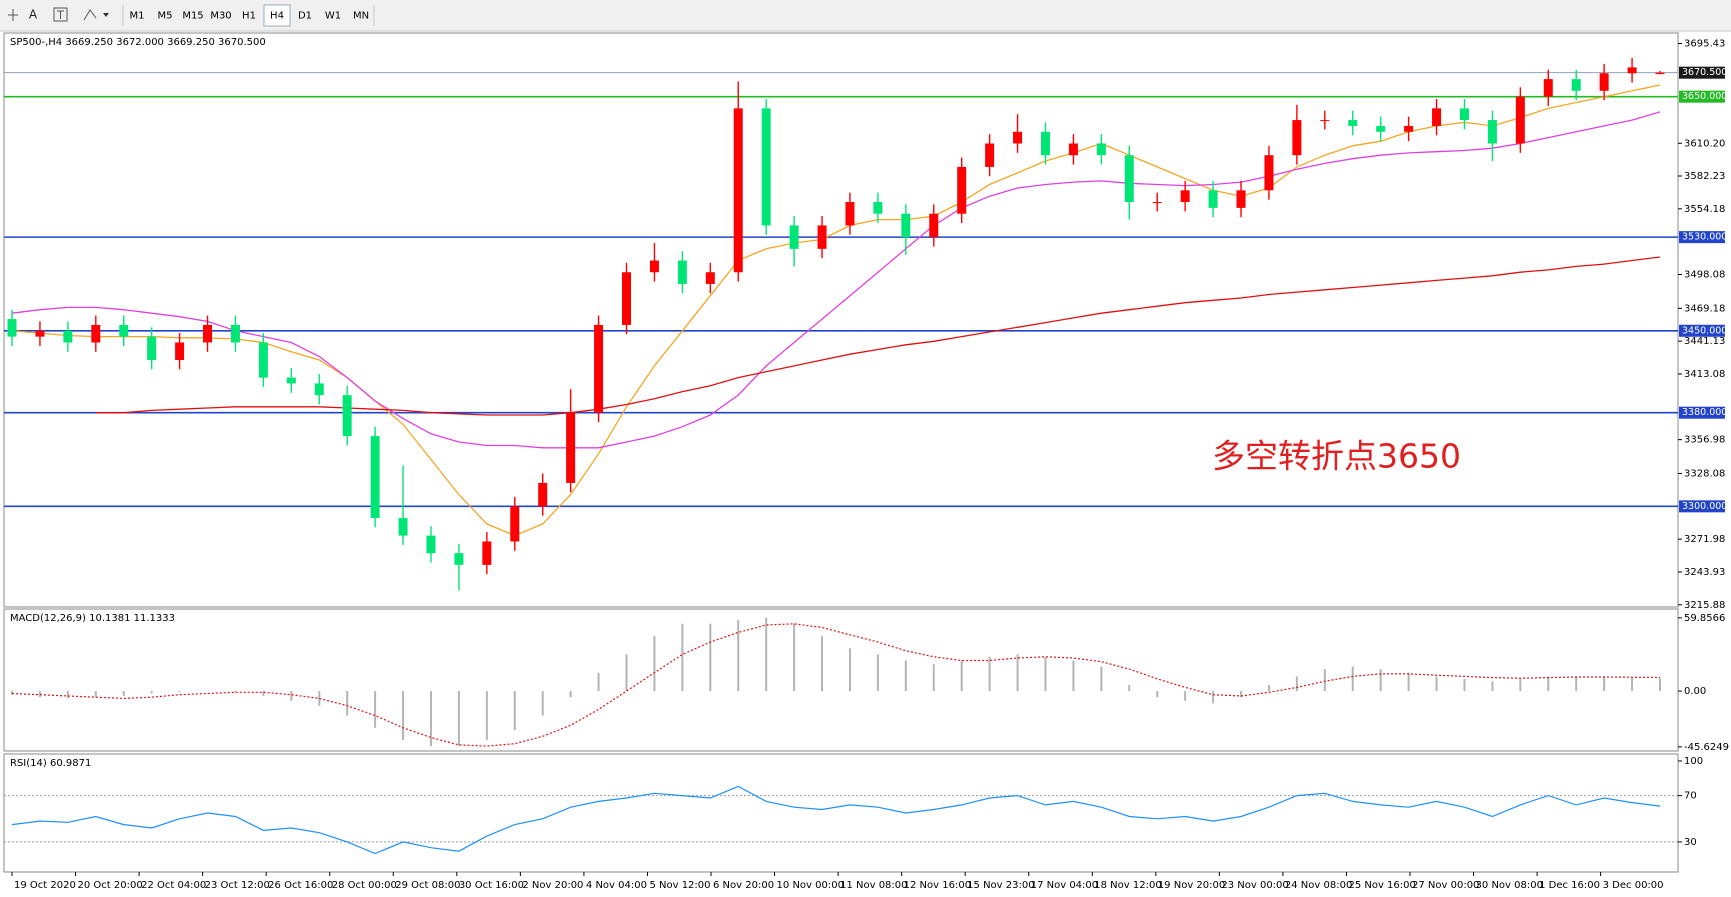 The image size is (1731, 897). Describe the element at coordinates (192, 16) in the screenshot. I see `timeframe-button: M15` at that location.